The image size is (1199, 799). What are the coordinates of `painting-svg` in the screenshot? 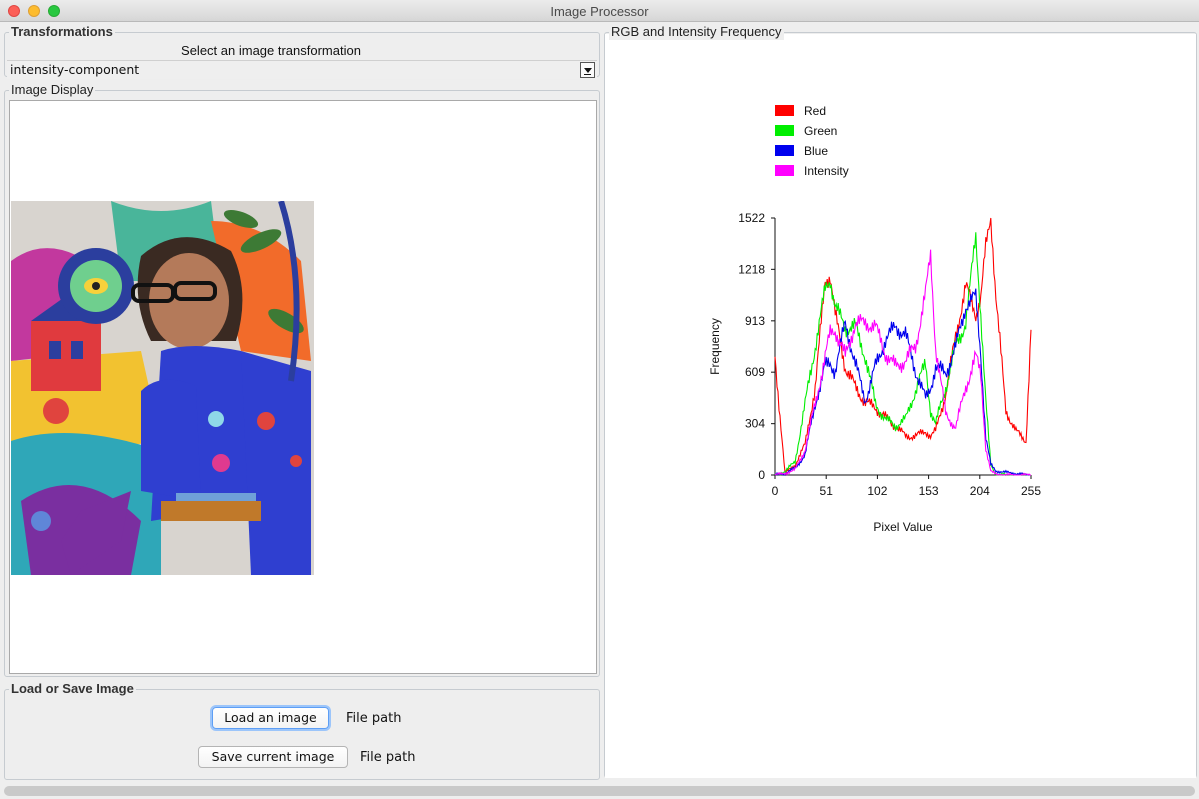 It's located at (162, 388).